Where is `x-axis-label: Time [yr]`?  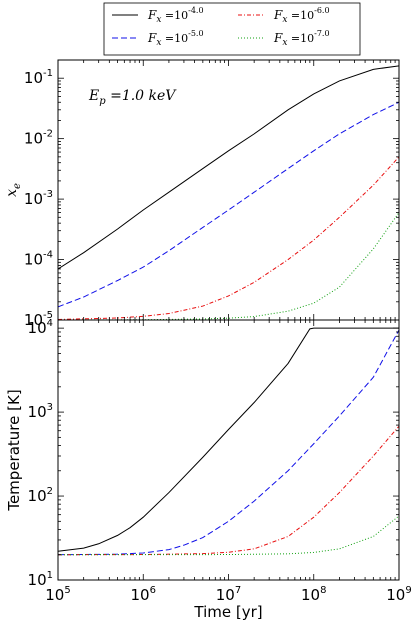
x-axis-label: Time [yr] is located at coordinates (227, 612).